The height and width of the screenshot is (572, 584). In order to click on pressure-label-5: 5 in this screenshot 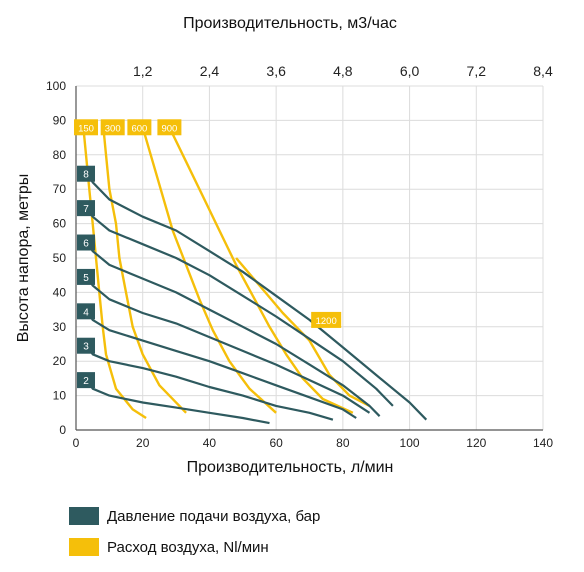, I will do `click(86, 278)`.